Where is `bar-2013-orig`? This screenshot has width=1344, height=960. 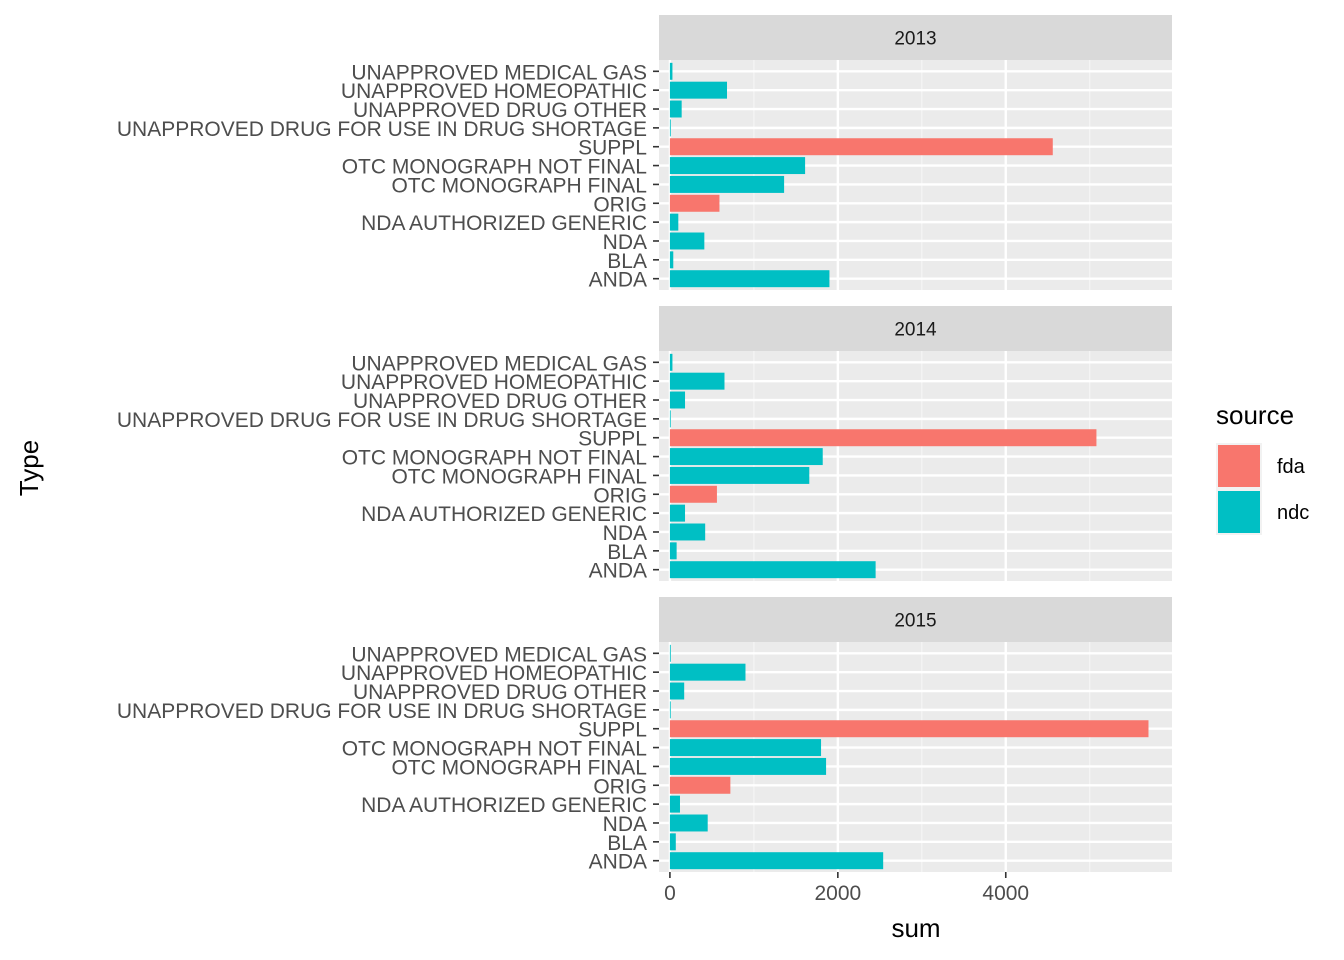
bar-2013-orig is located at coordinates (694, 203).